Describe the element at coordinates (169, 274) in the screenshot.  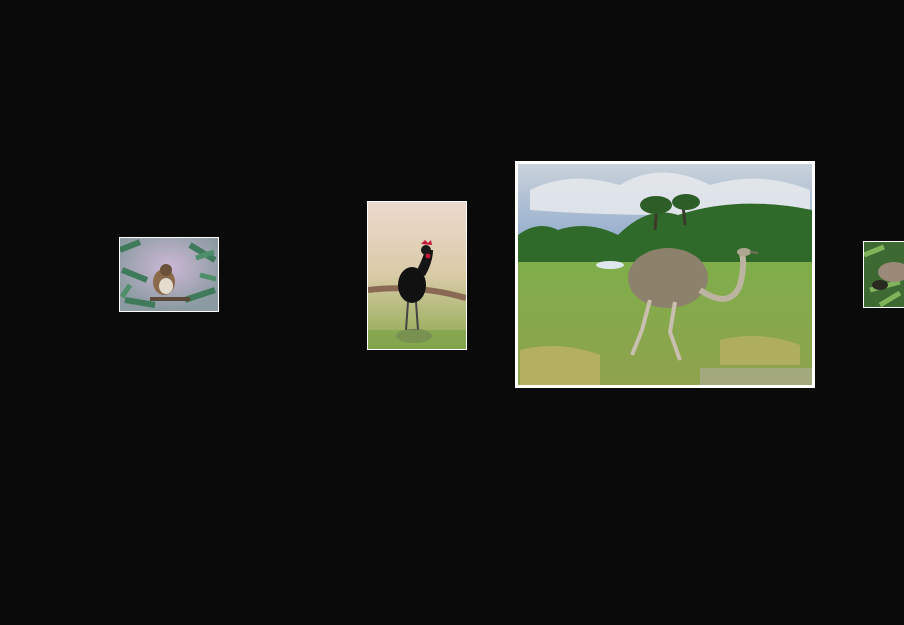
I see `photo-sparrow` at that location.